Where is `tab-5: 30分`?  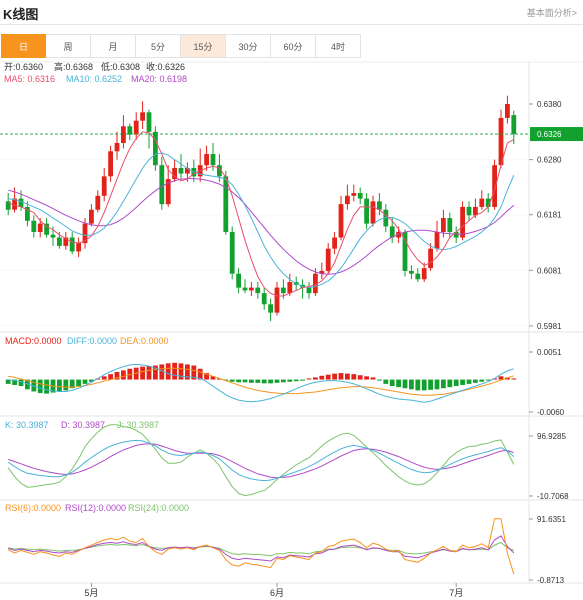
tab-5: 30分 is located at coordinates (248, 46).